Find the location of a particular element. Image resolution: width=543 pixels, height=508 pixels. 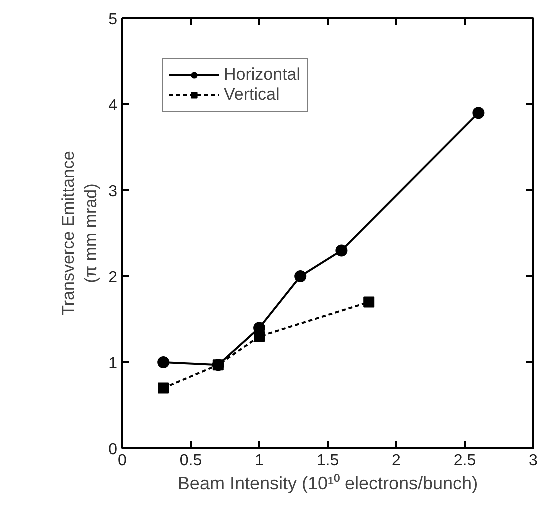

y-tick-label: 0 is located at coordinates (113, 450).